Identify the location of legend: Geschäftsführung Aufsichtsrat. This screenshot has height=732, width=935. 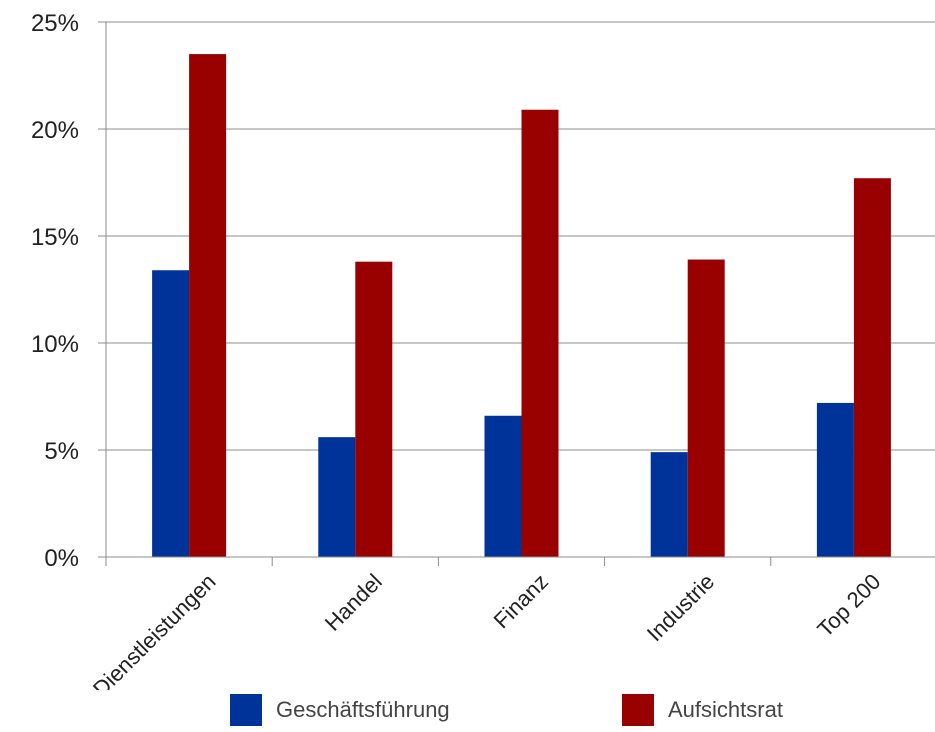
(467, 710).